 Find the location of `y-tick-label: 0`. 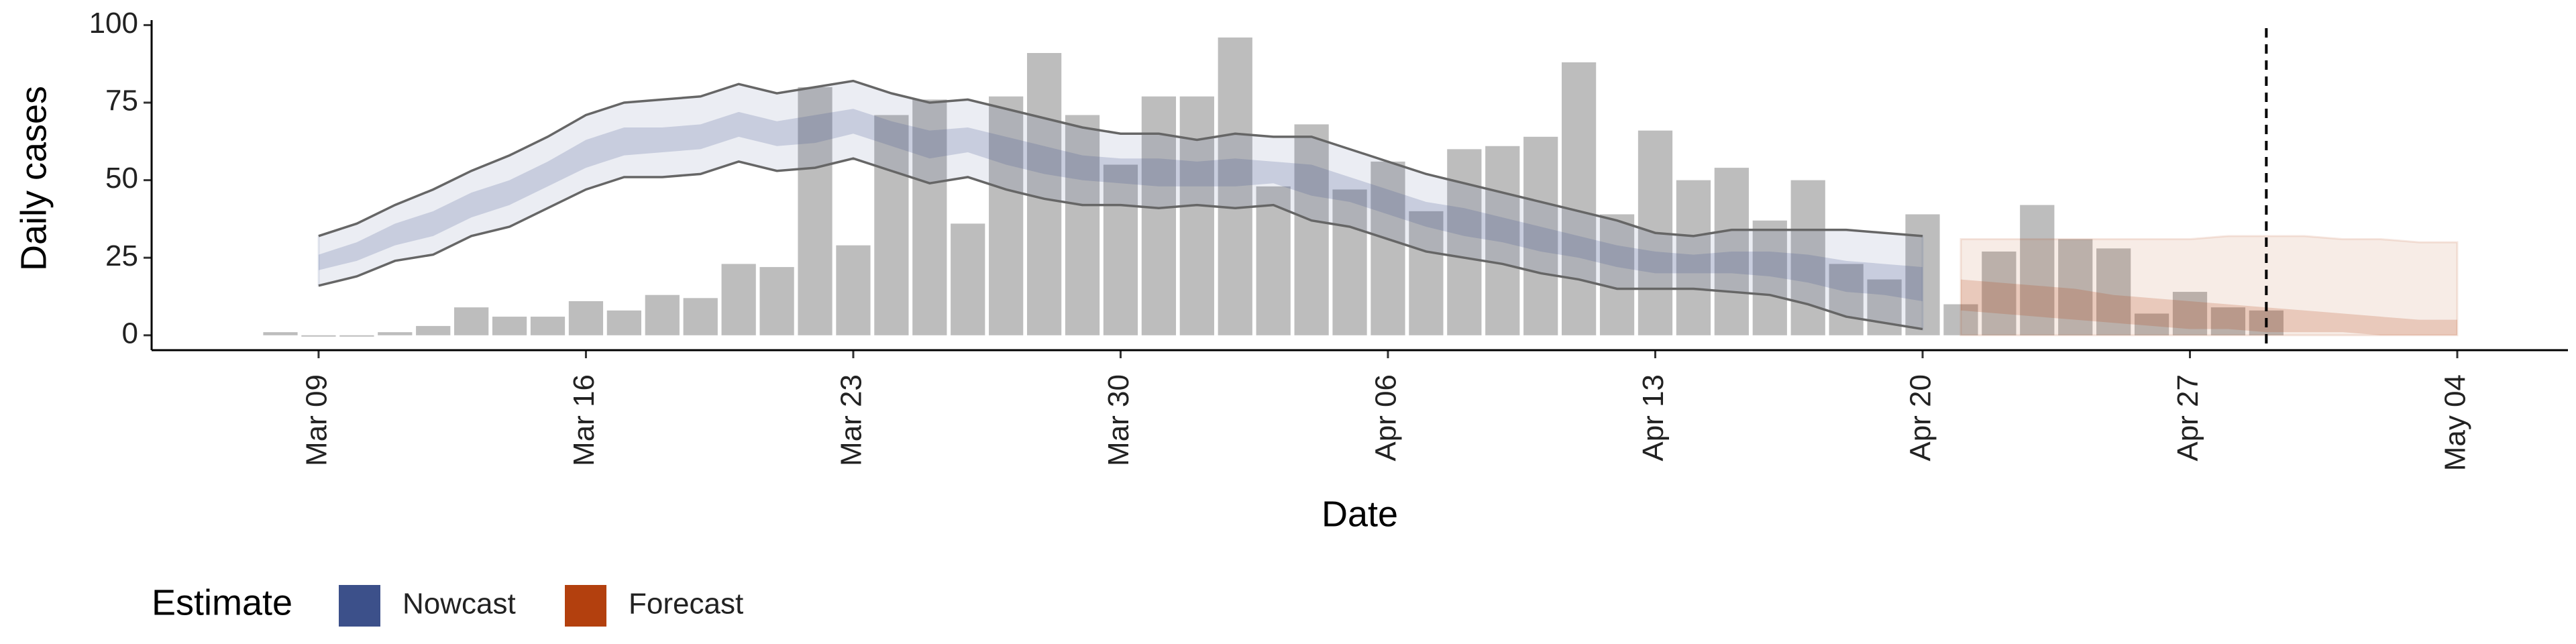

y-tick-label: 0 is located at coordinates (130, 333).